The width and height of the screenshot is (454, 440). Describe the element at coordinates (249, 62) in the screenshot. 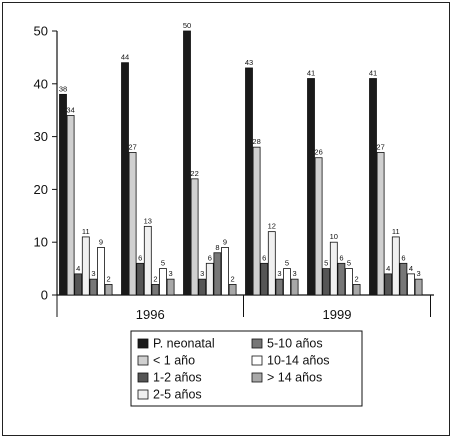

I see `data-label: 43` at that location.